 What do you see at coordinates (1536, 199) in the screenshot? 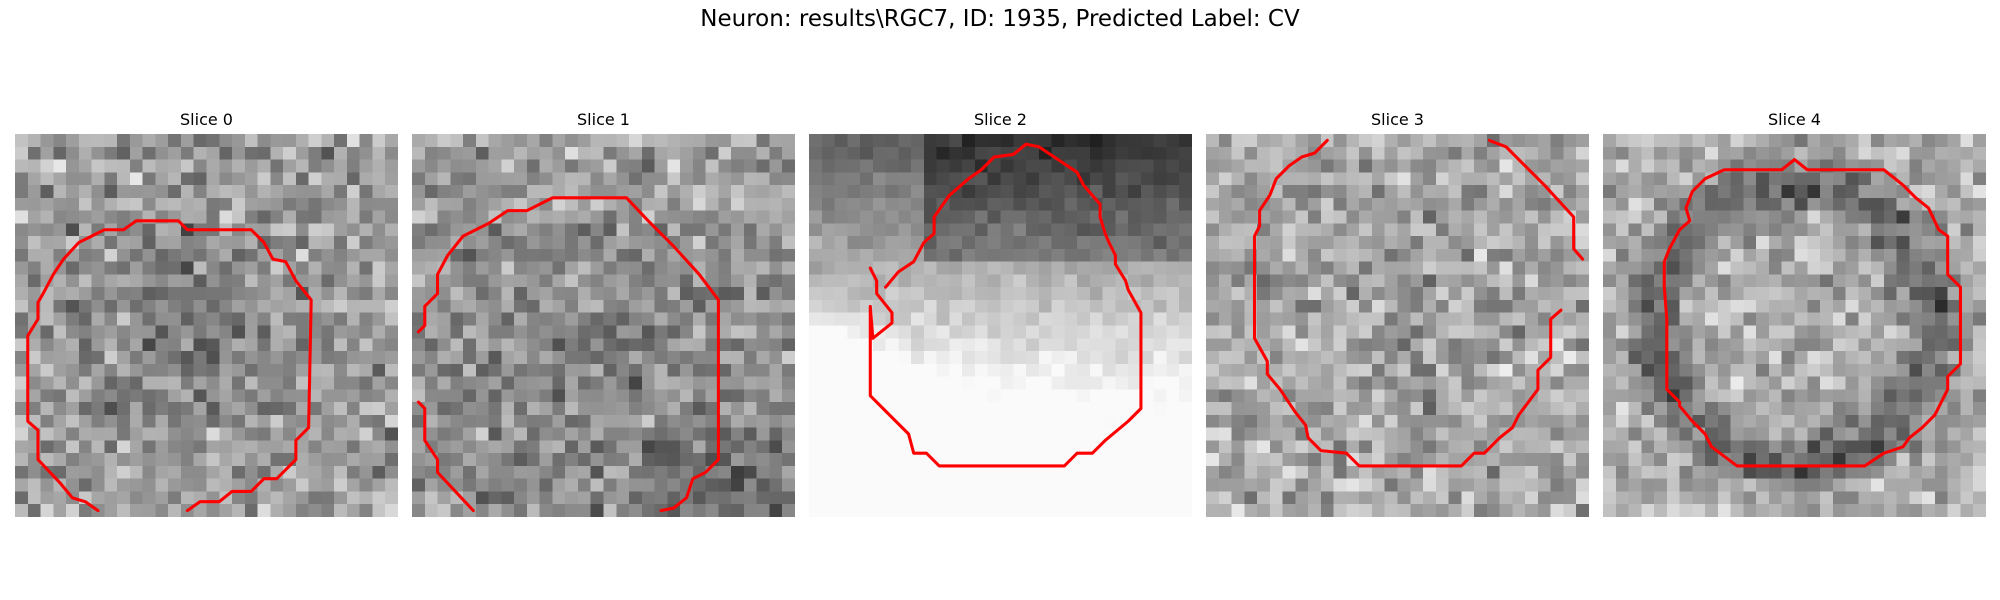
I see `contour-line` at bounding box center [1536, 199].